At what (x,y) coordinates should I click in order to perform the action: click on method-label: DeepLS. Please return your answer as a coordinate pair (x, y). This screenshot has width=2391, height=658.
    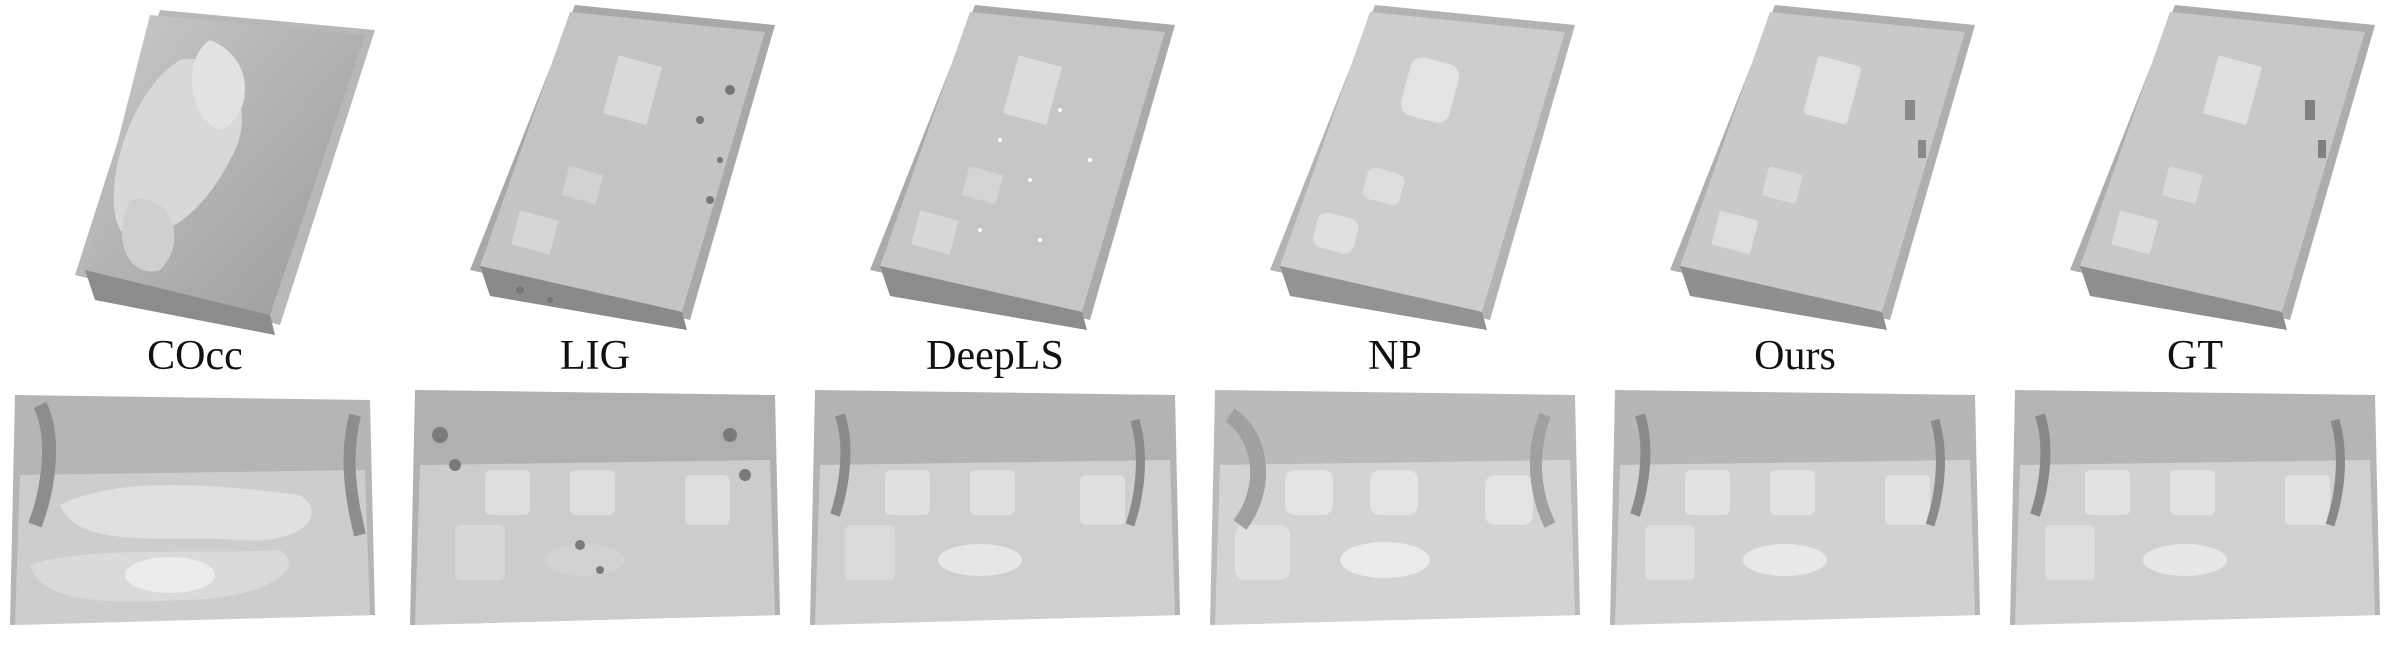
    Looking at the image, I should click on (995, 356).